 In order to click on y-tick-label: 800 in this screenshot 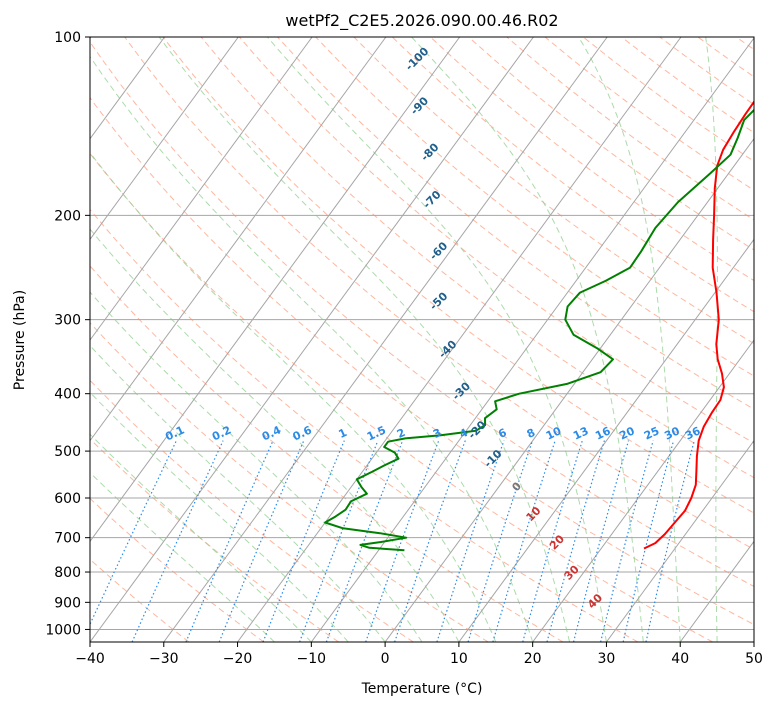, I will do `click(67, 573)`.